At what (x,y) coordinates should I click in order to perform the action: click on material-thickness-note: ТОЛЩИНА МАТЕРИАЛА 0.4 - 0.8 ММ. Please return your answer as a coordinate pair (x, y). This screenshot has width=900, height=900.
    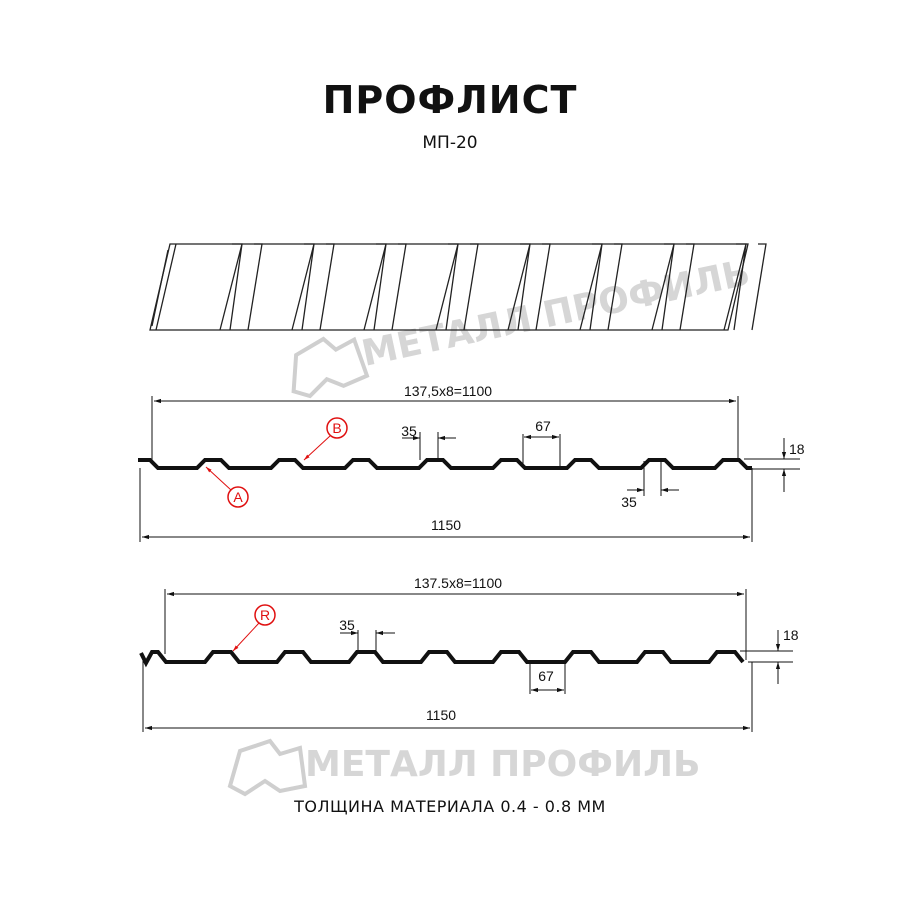
    Looking at the image, I should click on (450, 806).